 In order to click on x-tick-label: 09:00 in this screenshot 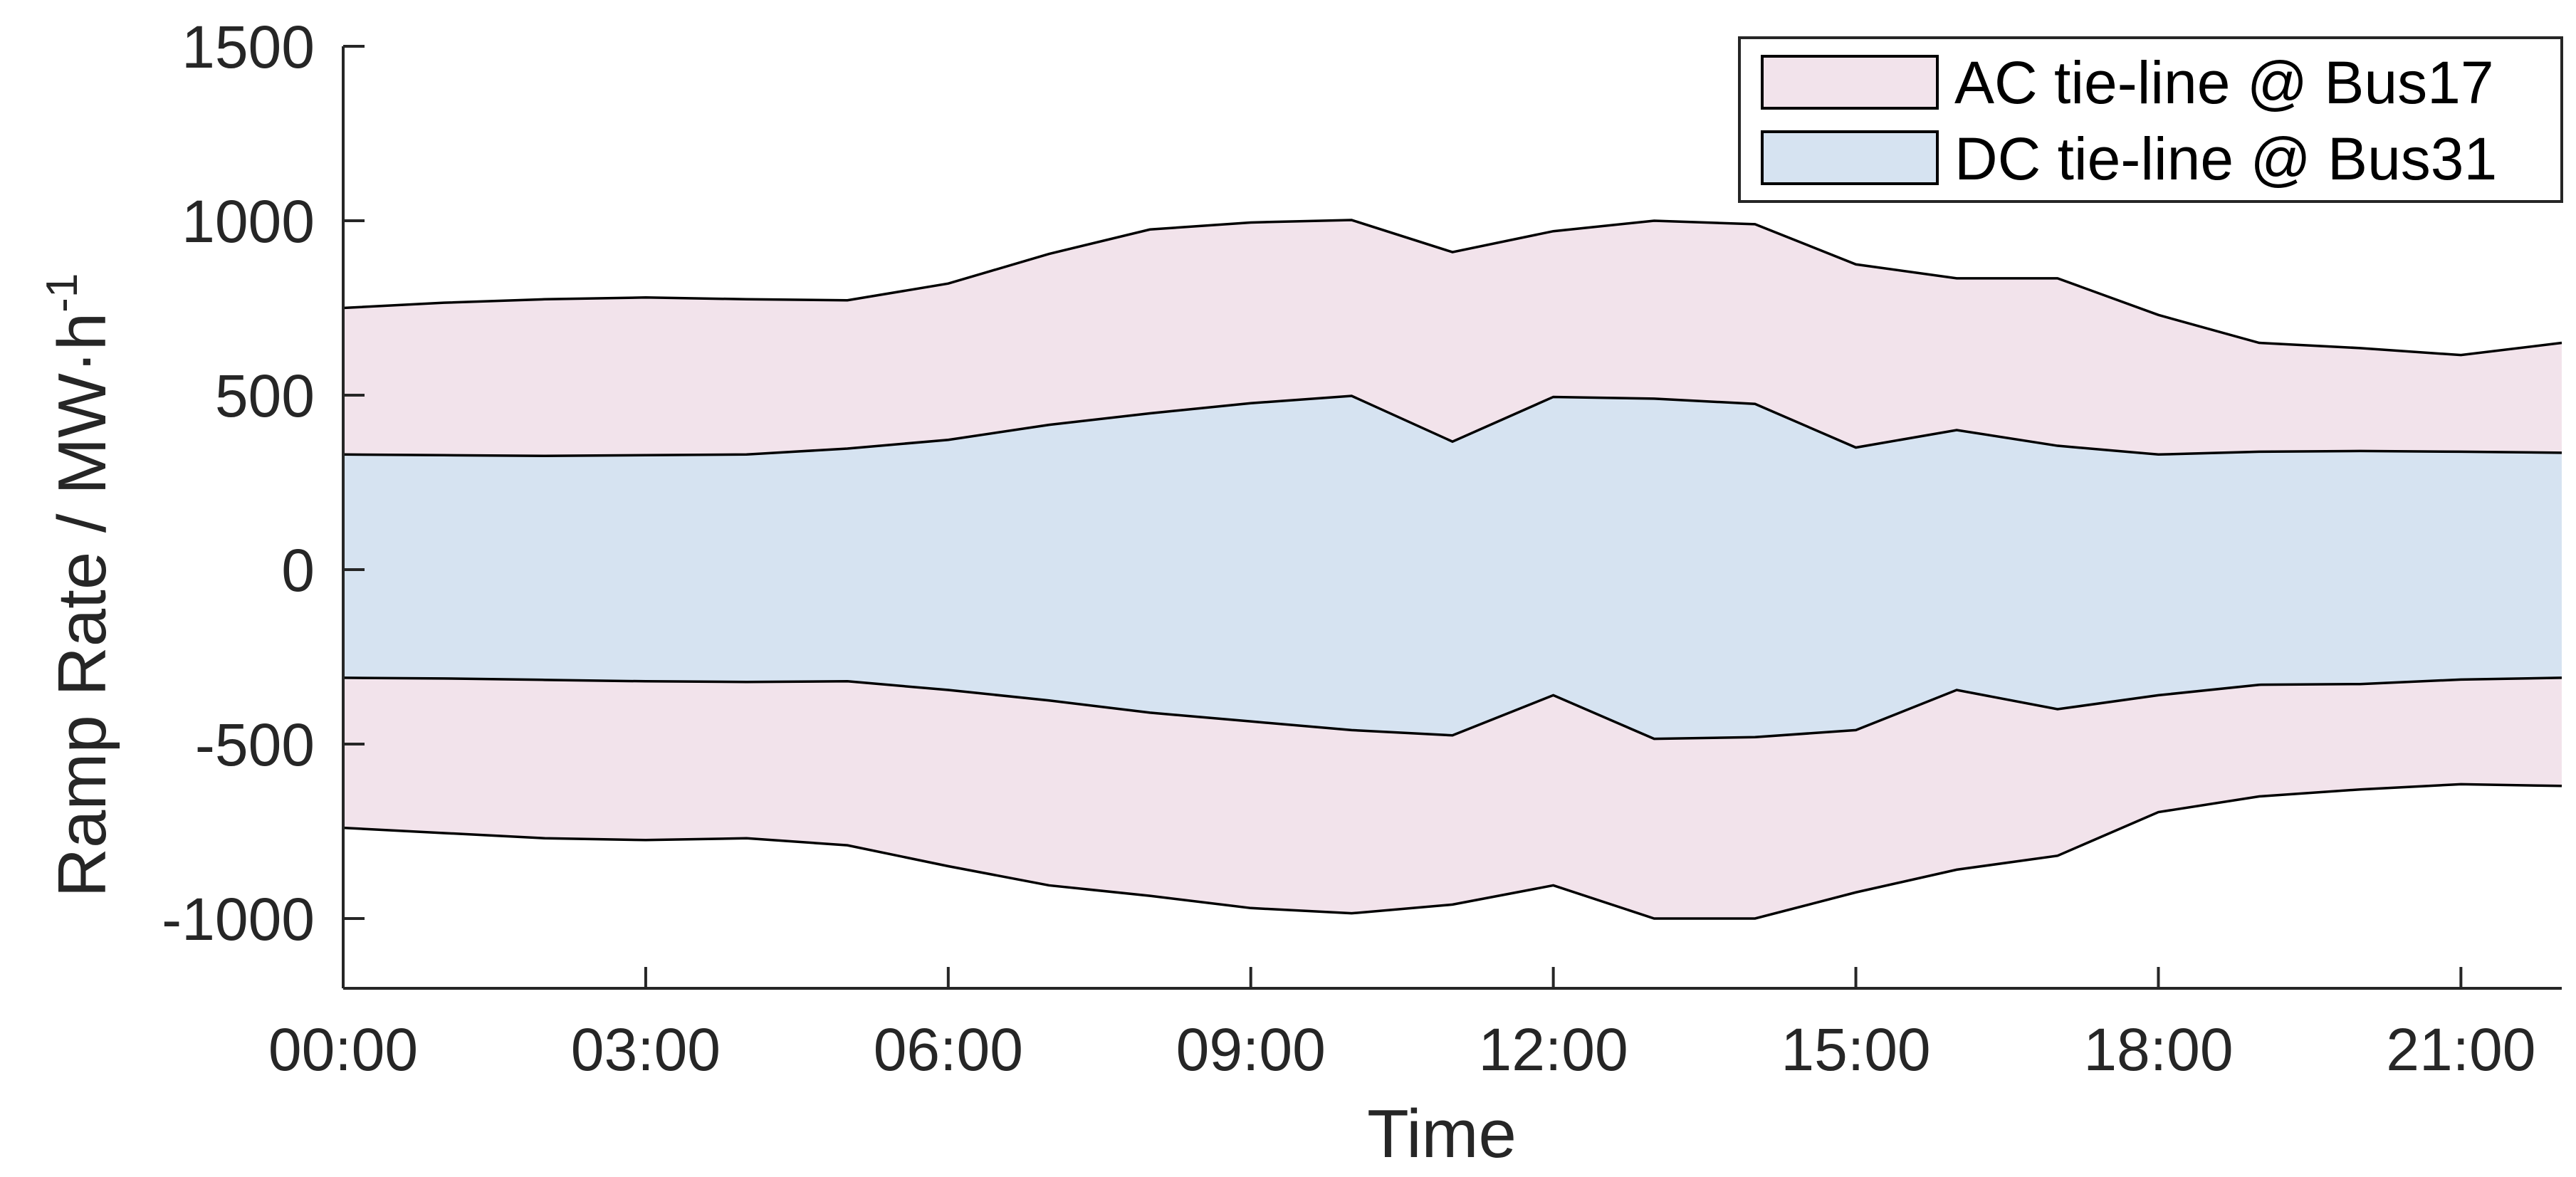, I will do `click(1251, 1049)`.